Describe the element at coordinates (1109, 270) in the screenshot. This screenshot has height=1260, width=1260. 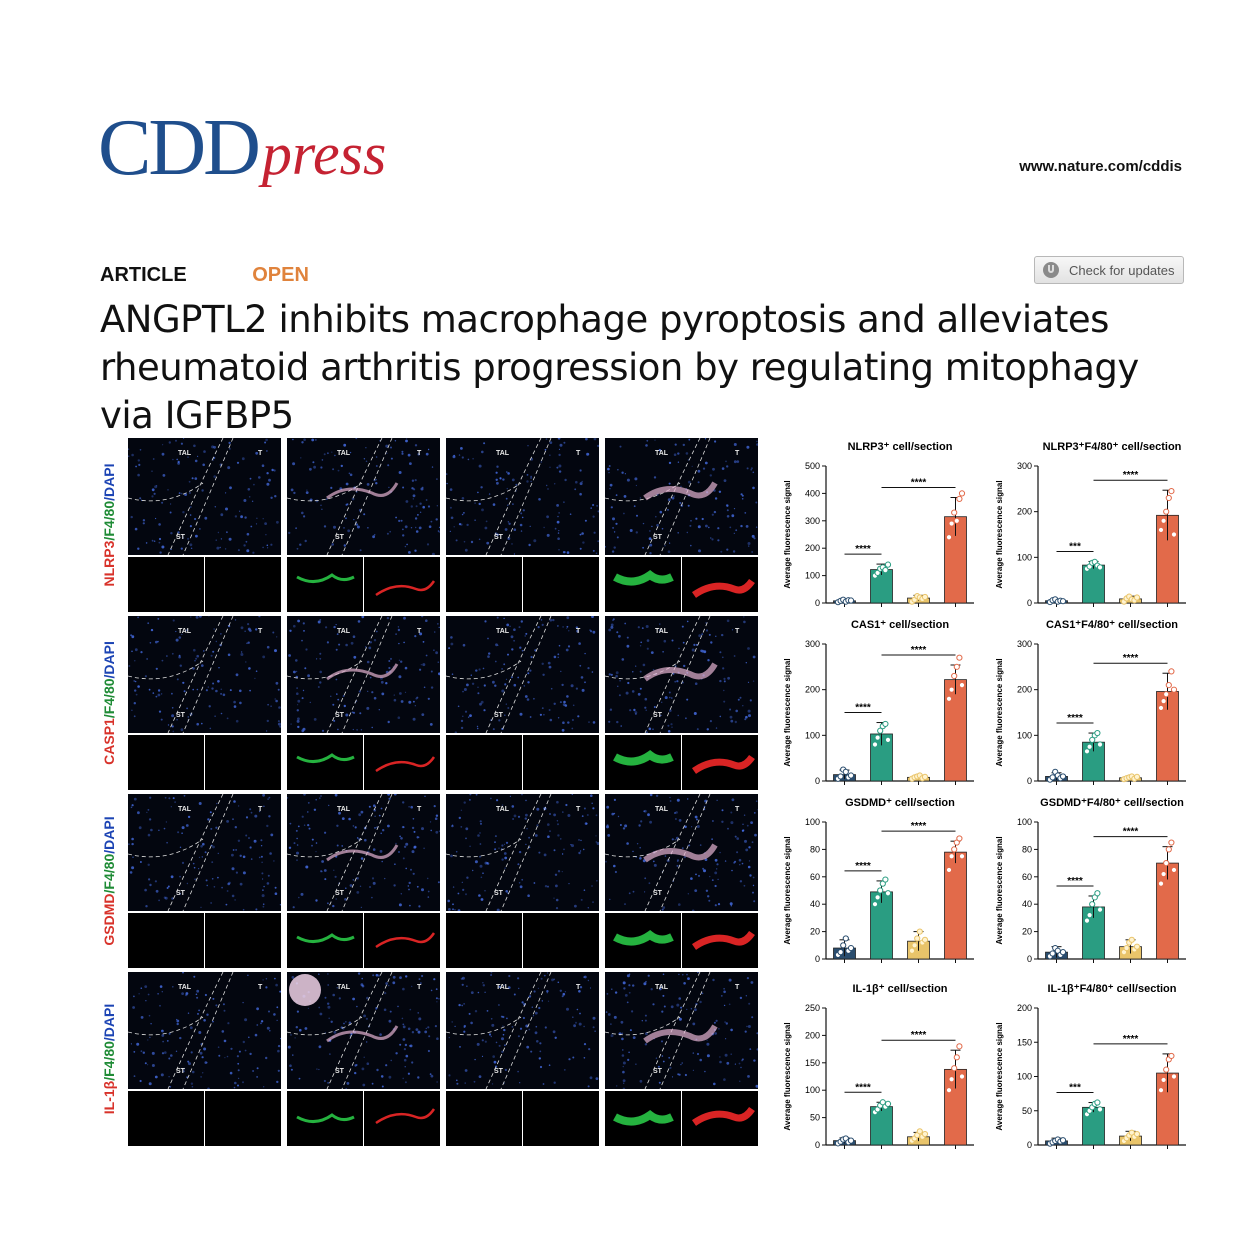
I see `check-for-updates-button: Check for updates` at that location.